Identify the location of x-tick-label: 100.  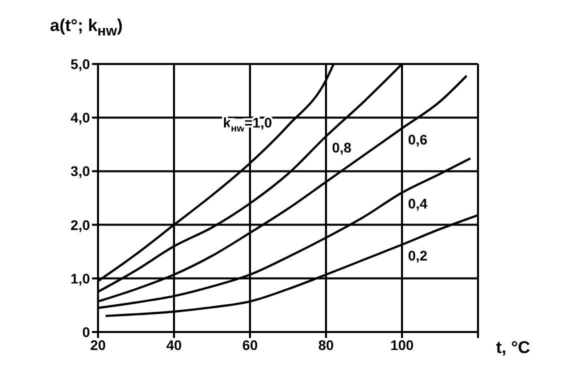
(402, 344).